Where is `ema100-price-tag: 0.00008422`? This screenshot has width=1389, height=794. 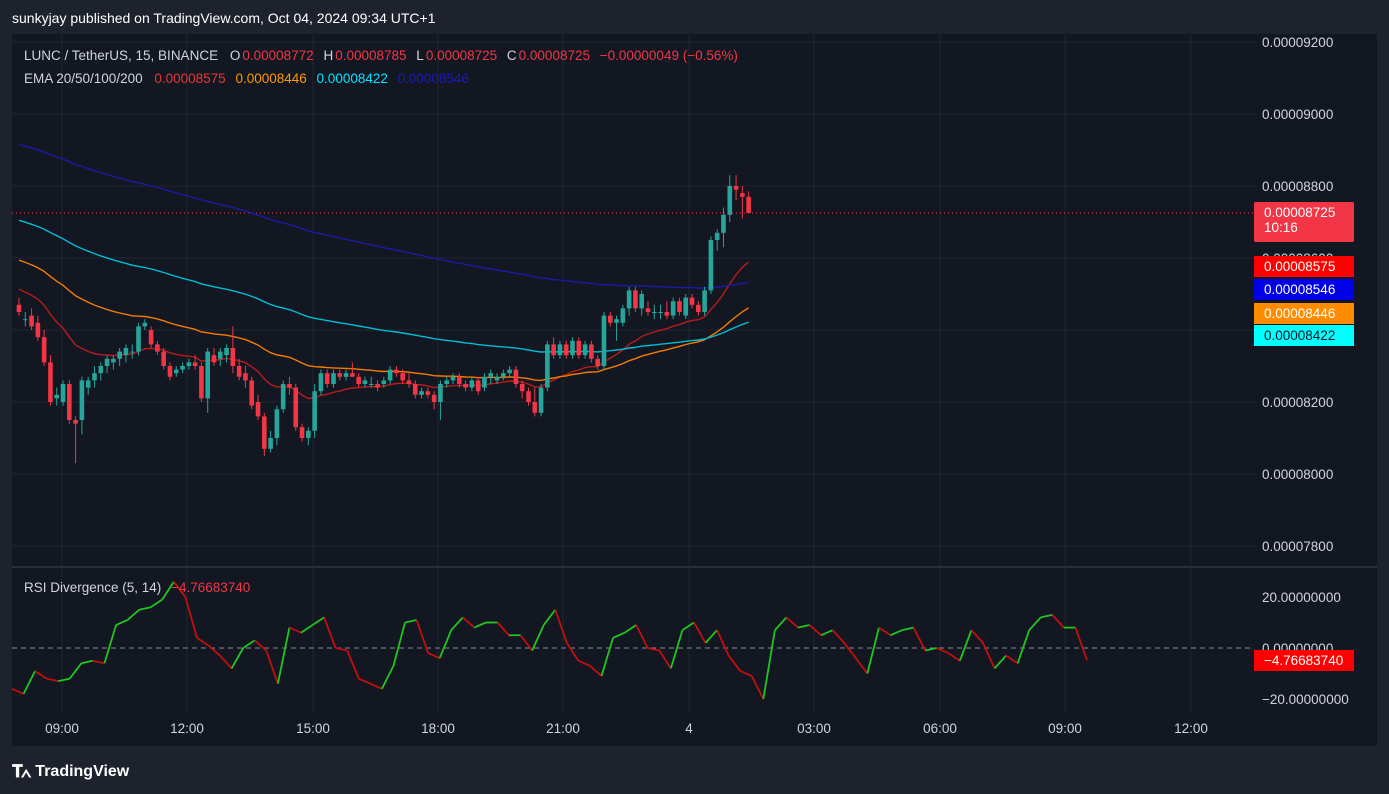 ema100-price-tag: 0.00008422 is located at coordinates (1304, 335).